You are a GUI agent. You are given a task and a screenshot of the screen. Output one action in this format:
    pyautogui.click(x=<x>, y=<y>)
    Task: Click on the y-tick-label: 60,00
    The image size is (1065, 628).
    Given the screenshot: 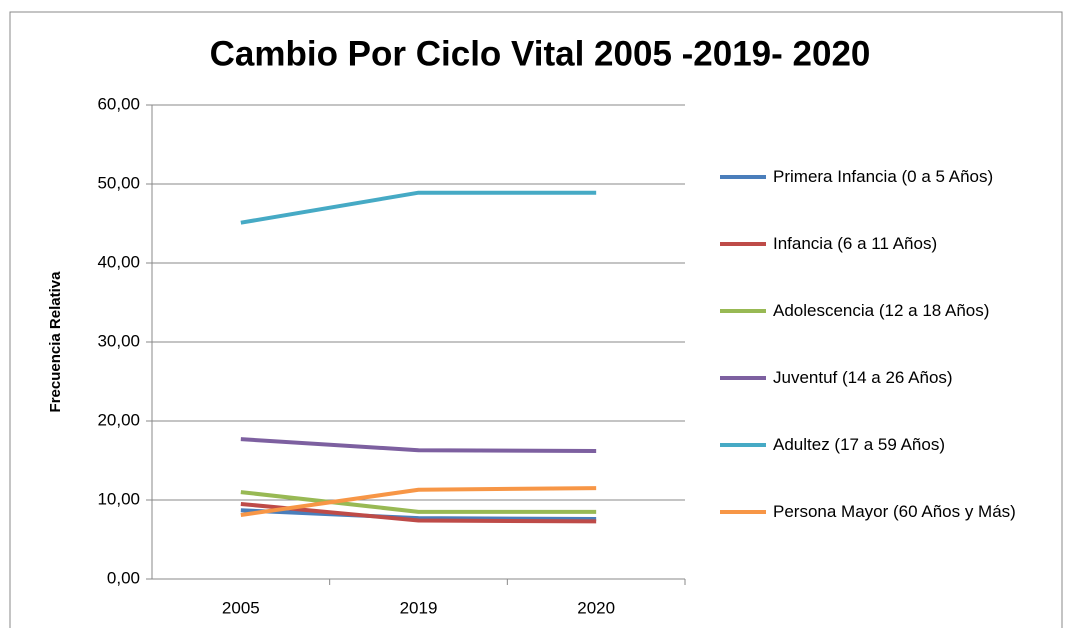 What is the action you would take?
    pyautogui.click(x=118, y=103)
    